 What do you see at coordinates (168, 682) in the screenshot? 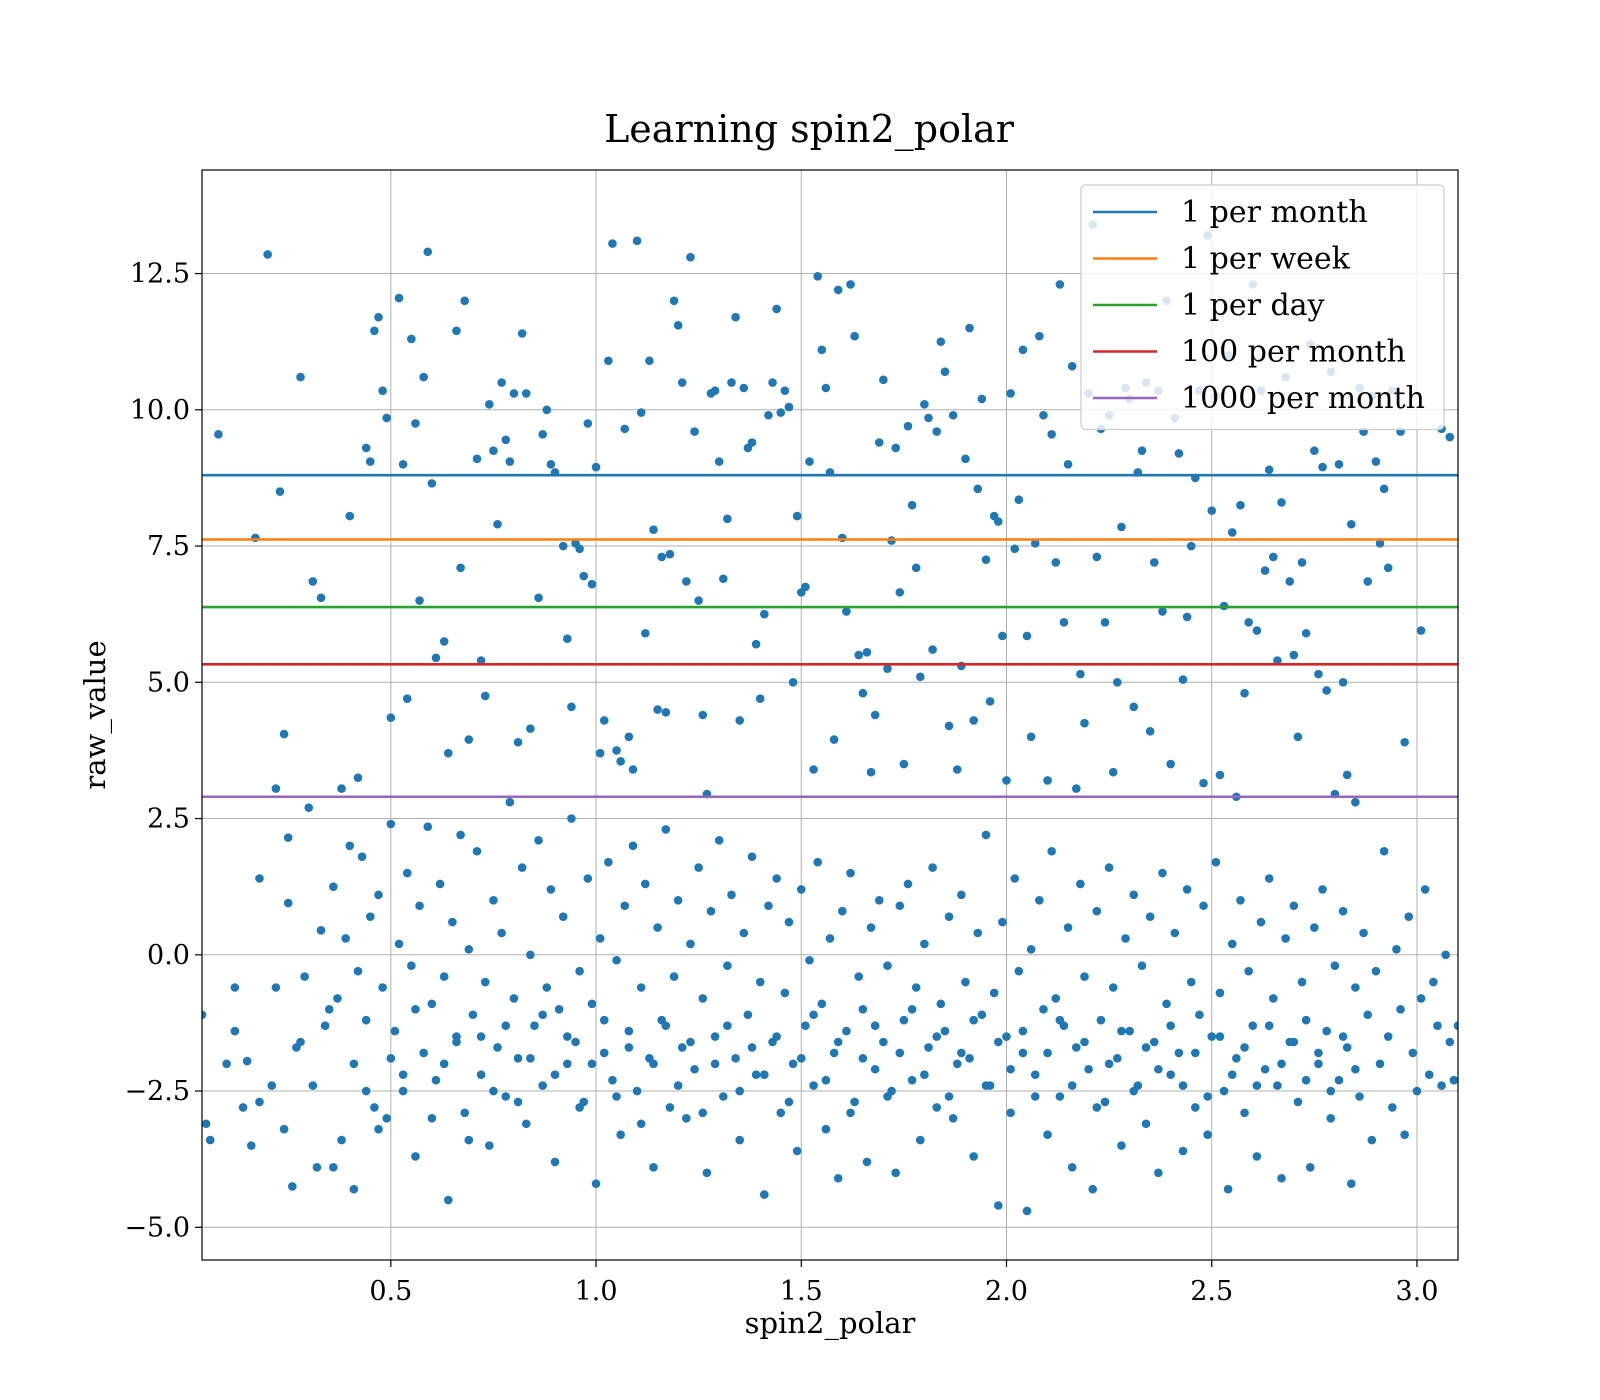
I see `y-tick-label: 5.0` at bounding box center [168, 682].